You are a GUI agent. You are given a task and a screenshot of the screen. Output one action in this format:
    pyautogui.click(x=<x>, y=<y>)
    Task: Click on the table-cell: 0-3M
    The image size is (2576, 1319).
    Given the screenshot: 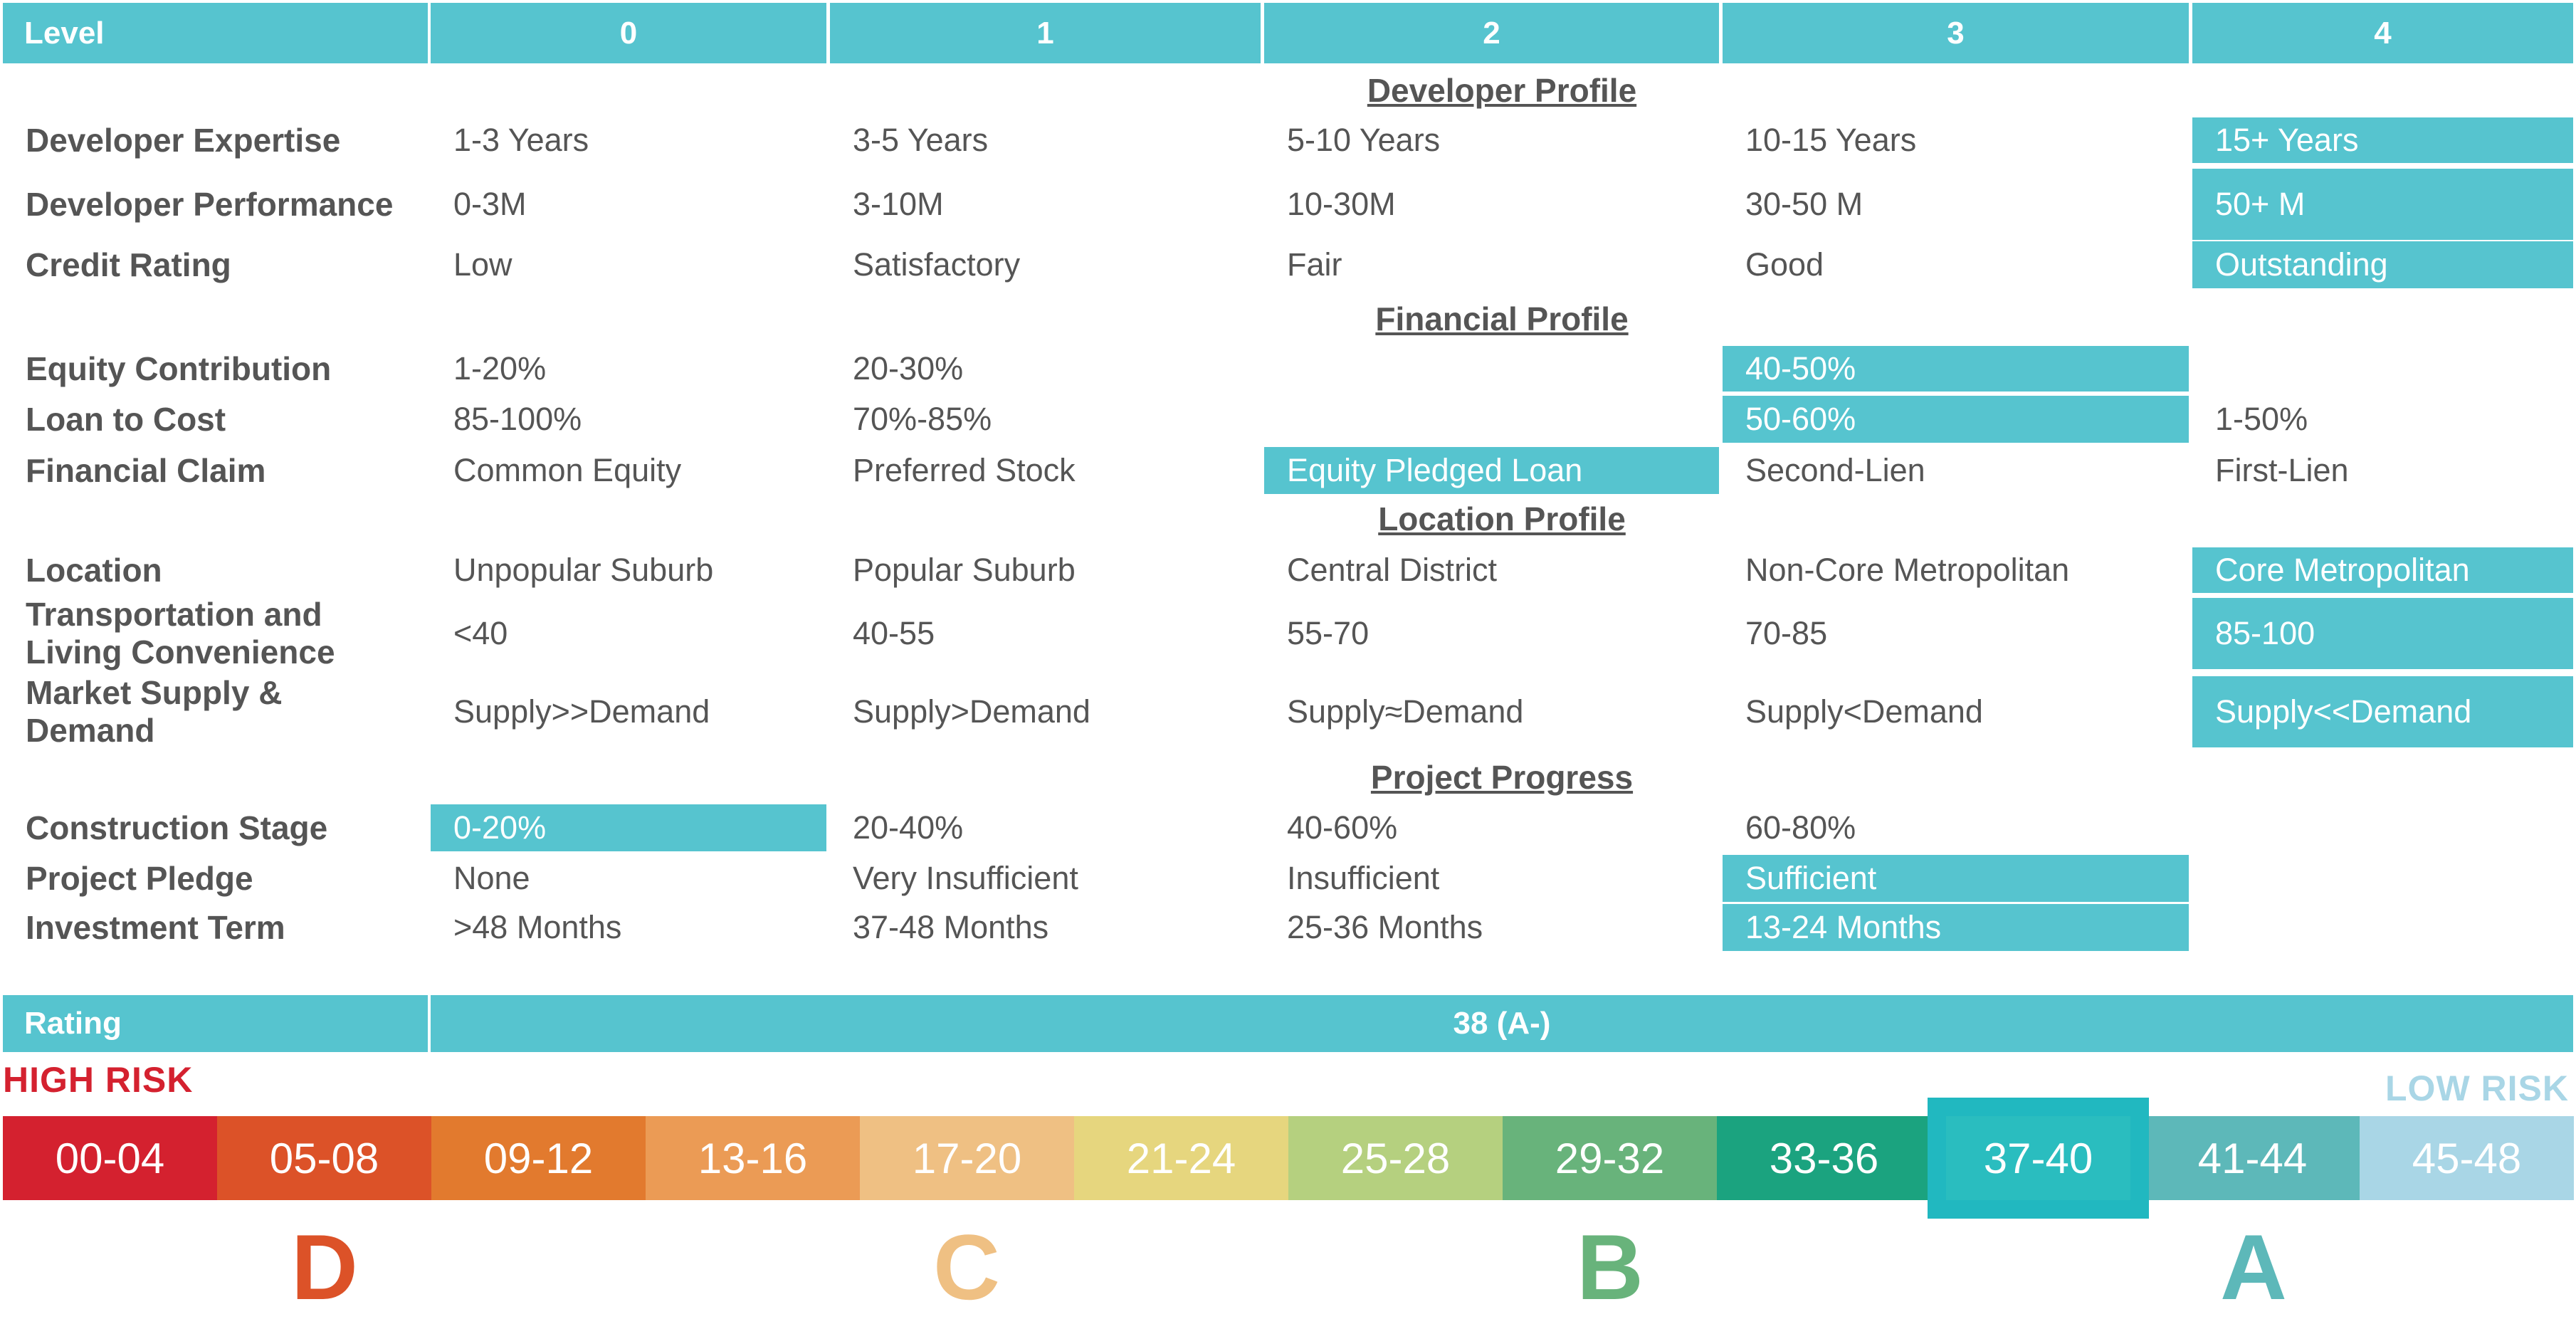 What is the action you would take?
    pyautogui.click(x=490, y=204)
    